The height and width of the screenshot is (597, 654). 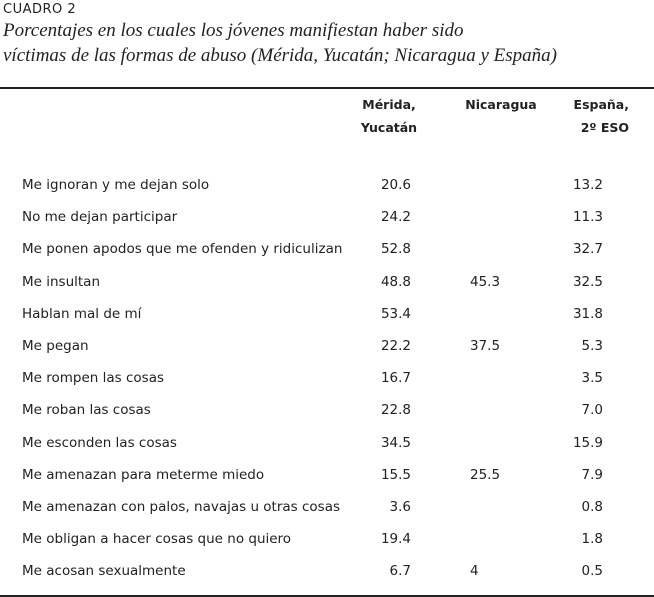 I want to click on cell-value: 15.5, so click(x=395, y=474).